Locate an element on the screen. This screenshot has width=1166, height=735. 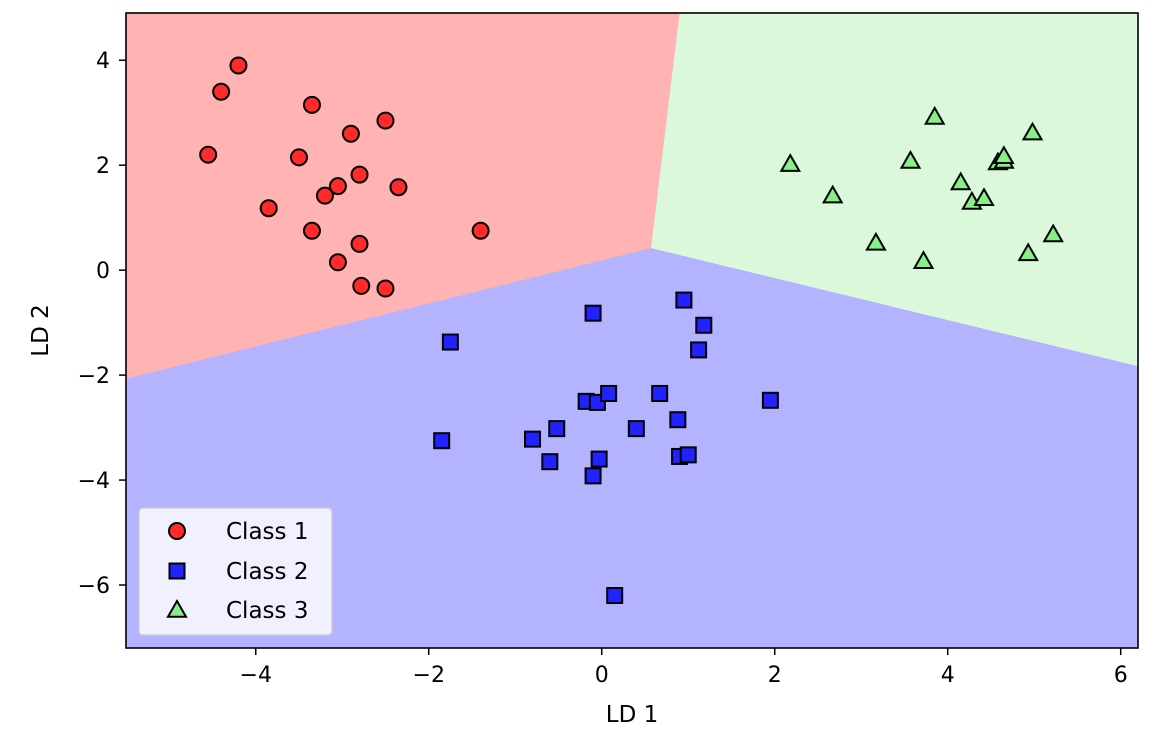
x-tick-label: −4 is located at coordinates (256, 675).